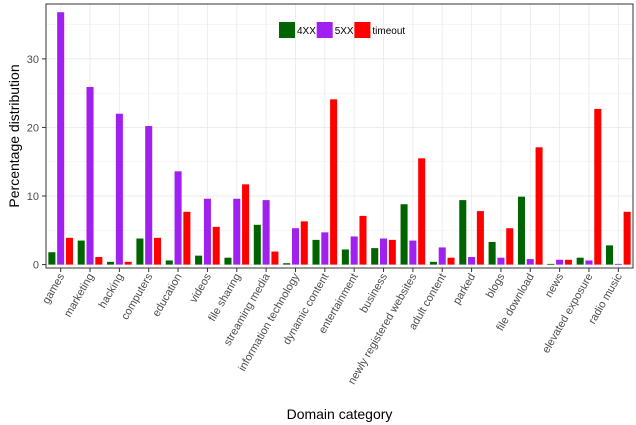  What do you see at coordinates (580, 261) in the screenshot?
I see `bar-4xx-elevated-exposure` at bounding box center [580, 261].